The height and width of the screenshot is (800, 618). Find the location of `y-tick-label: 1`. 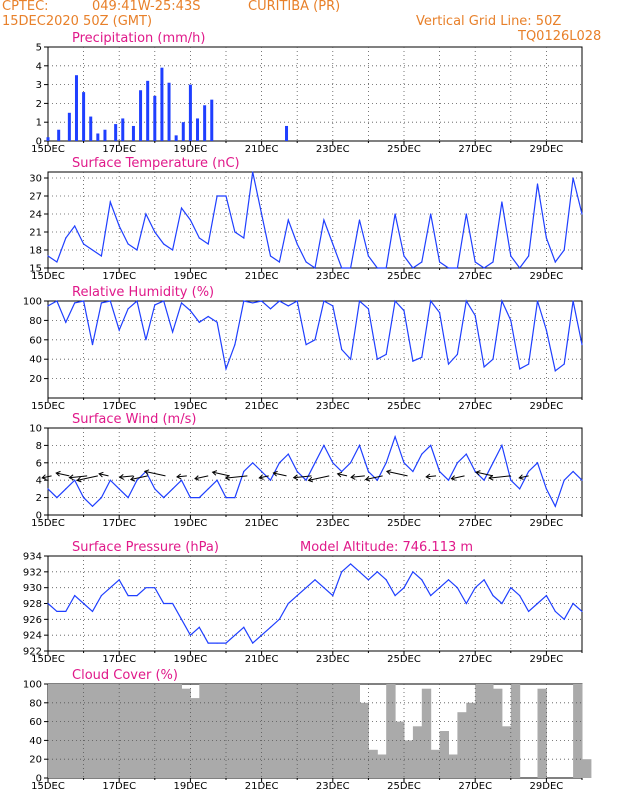

y-tick-label: 1 is located at coordinates (39, 123).